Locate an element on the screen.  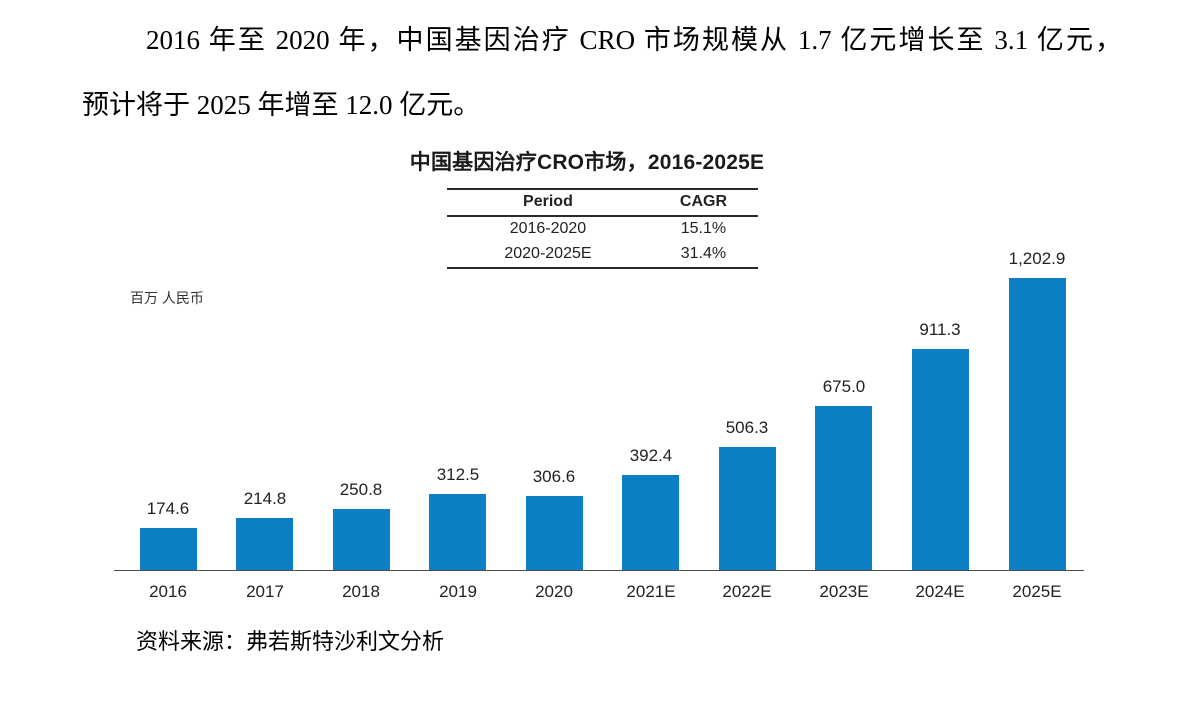
y-axis-unit-label: 百万 人民币 is located at coordinates (167, 298).